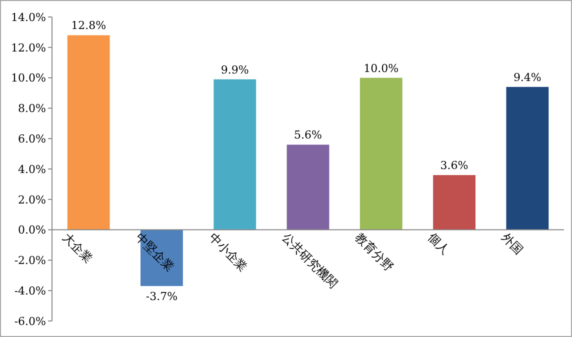 The width and height of the screenshot is (572, 337). I want to click on y-tick-label: 14.0%, so click(28, 17).